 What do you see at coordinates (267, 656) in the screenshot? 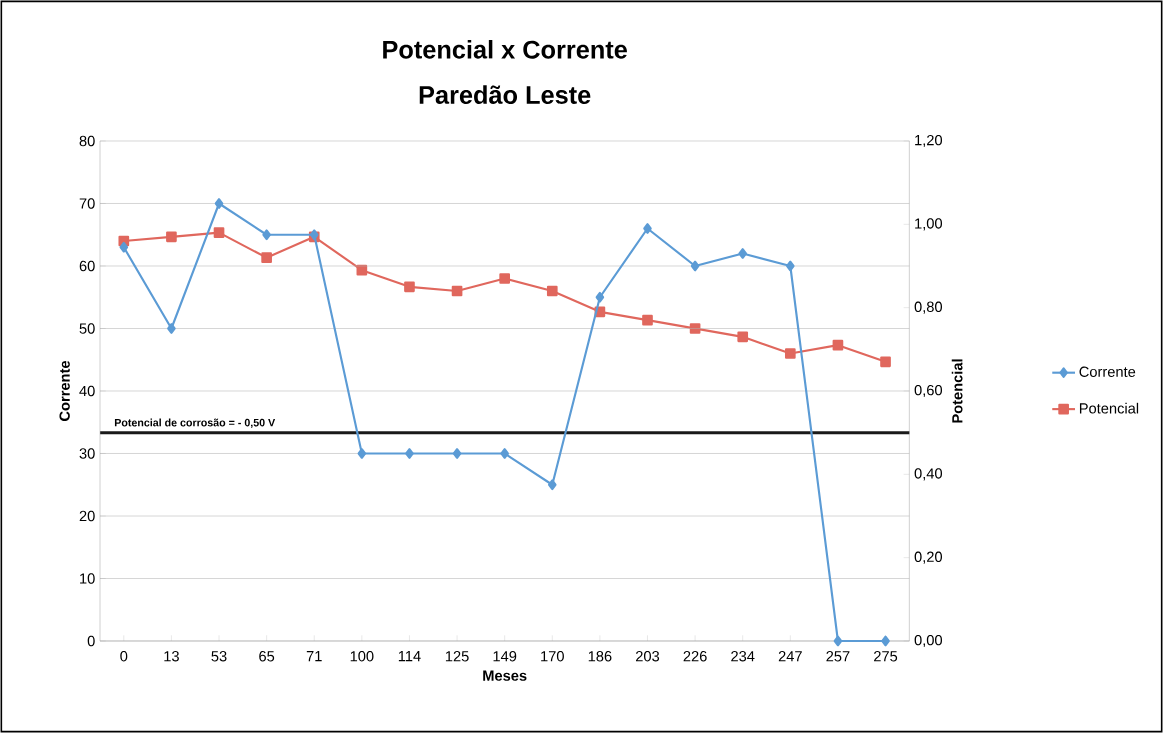
I see `x-tick-label: 65` at bounding box center [267, 656].